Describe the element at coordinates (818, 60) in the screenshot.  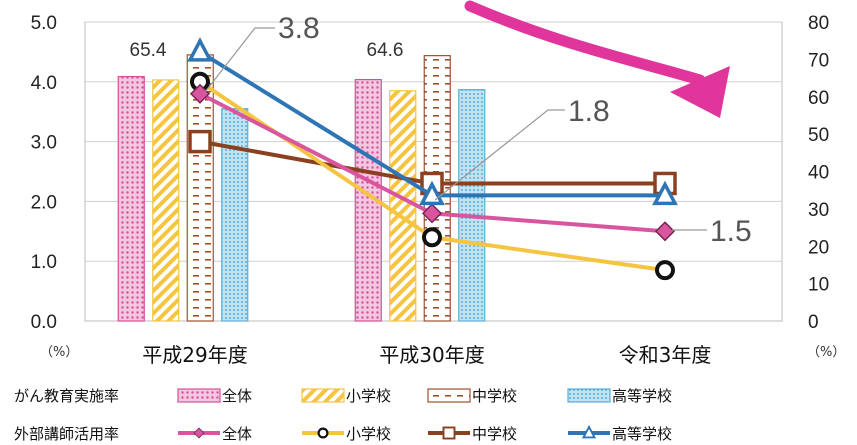
I see `right-axis-tick: 70` at that location.